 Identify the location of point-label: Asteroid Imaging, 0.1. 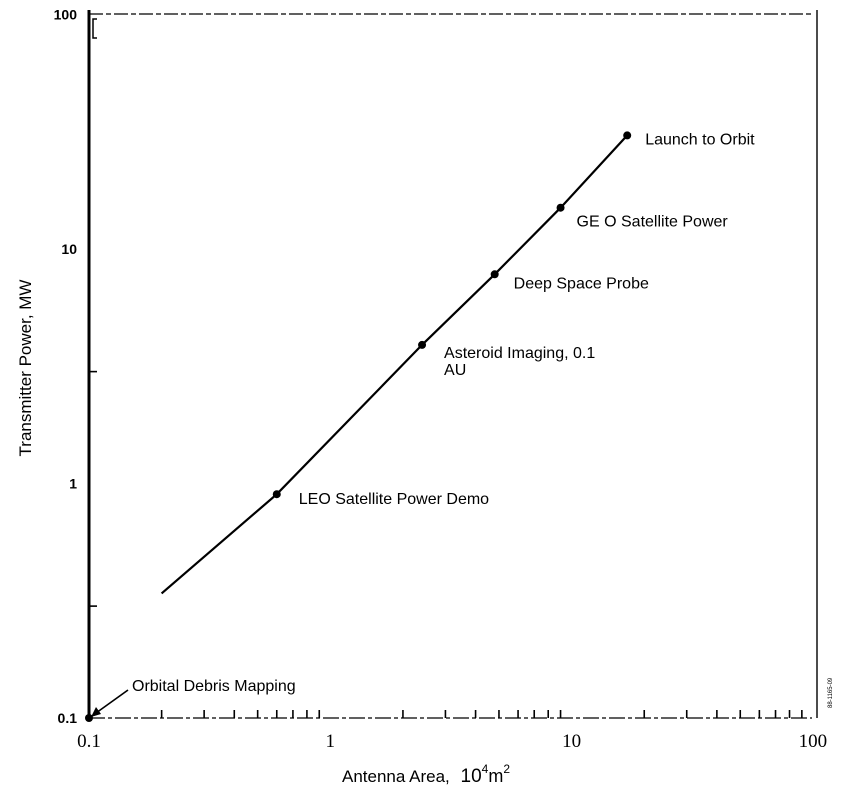
(519, 353).